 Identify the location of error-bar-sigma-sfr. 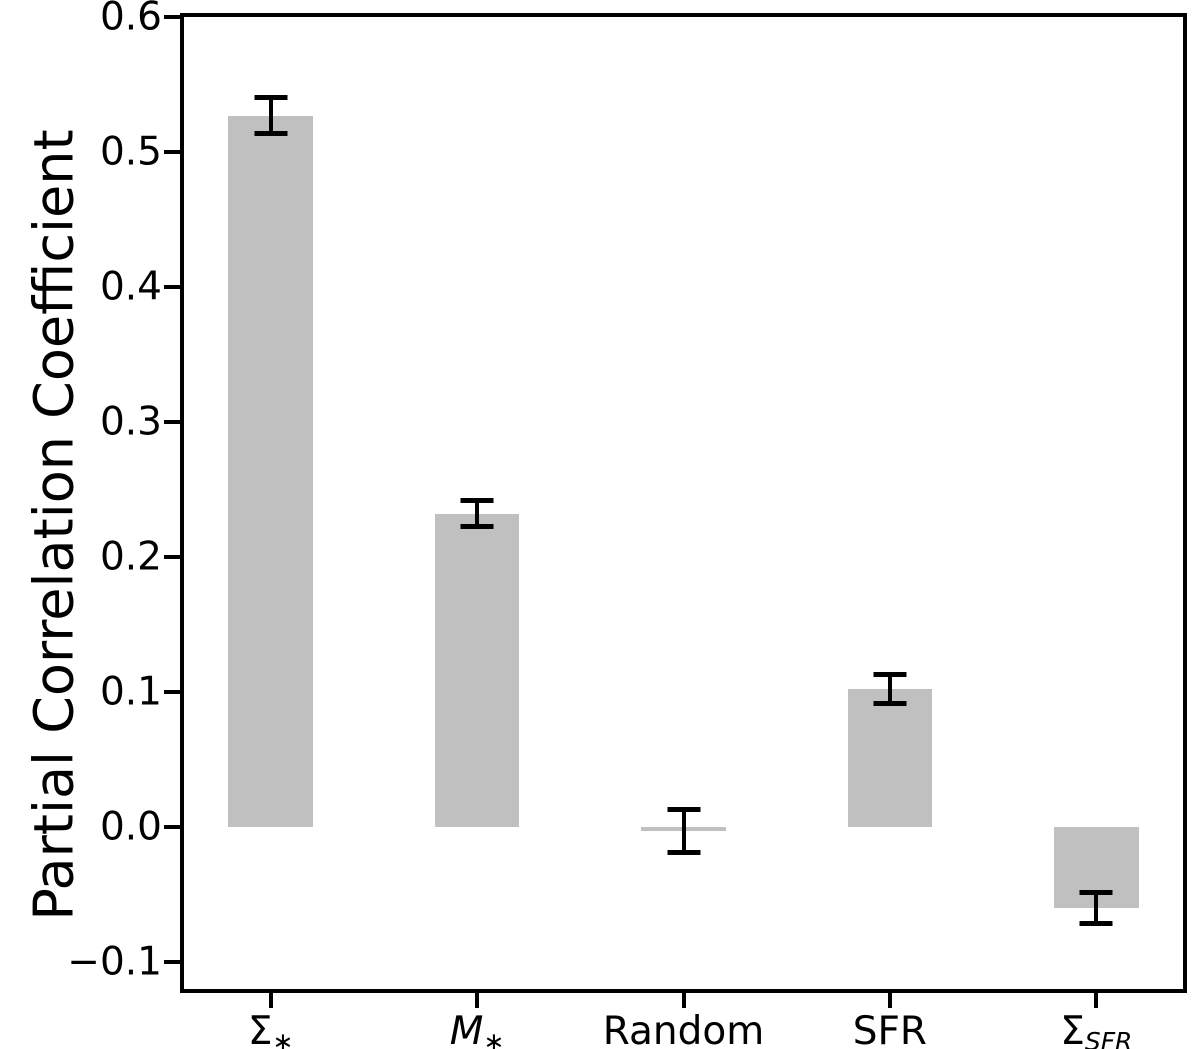
(1096, 908).